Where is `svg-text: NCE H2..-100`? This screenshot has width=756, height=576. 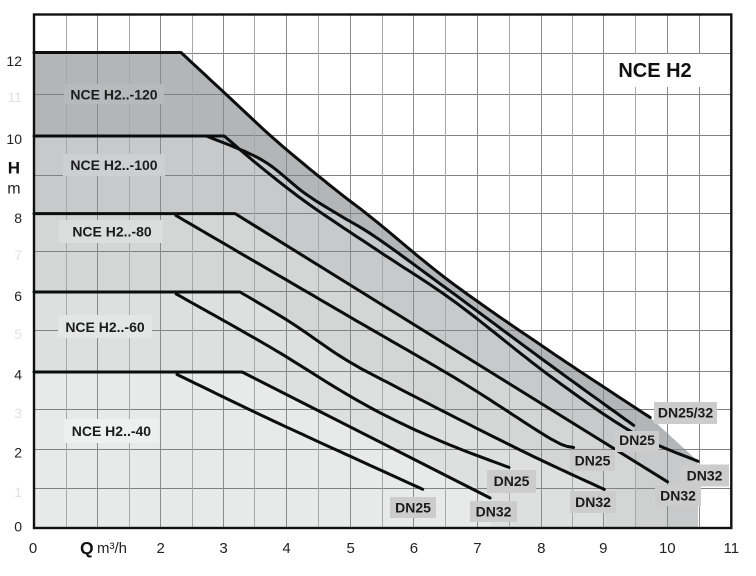 svg-text: NCE H2..-100 is located at coordinates (113, 165).